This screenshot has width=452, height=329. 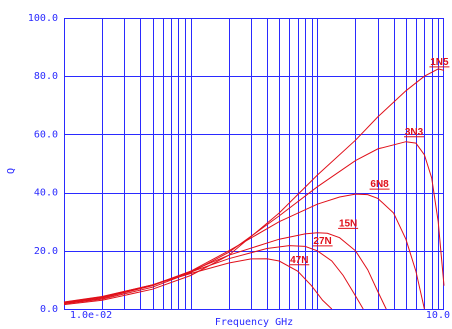 What do you see at coordinates (414, 132) in the screenshot?
I see `series-label-3n3: 3N3` at bounding box center [414, 132].